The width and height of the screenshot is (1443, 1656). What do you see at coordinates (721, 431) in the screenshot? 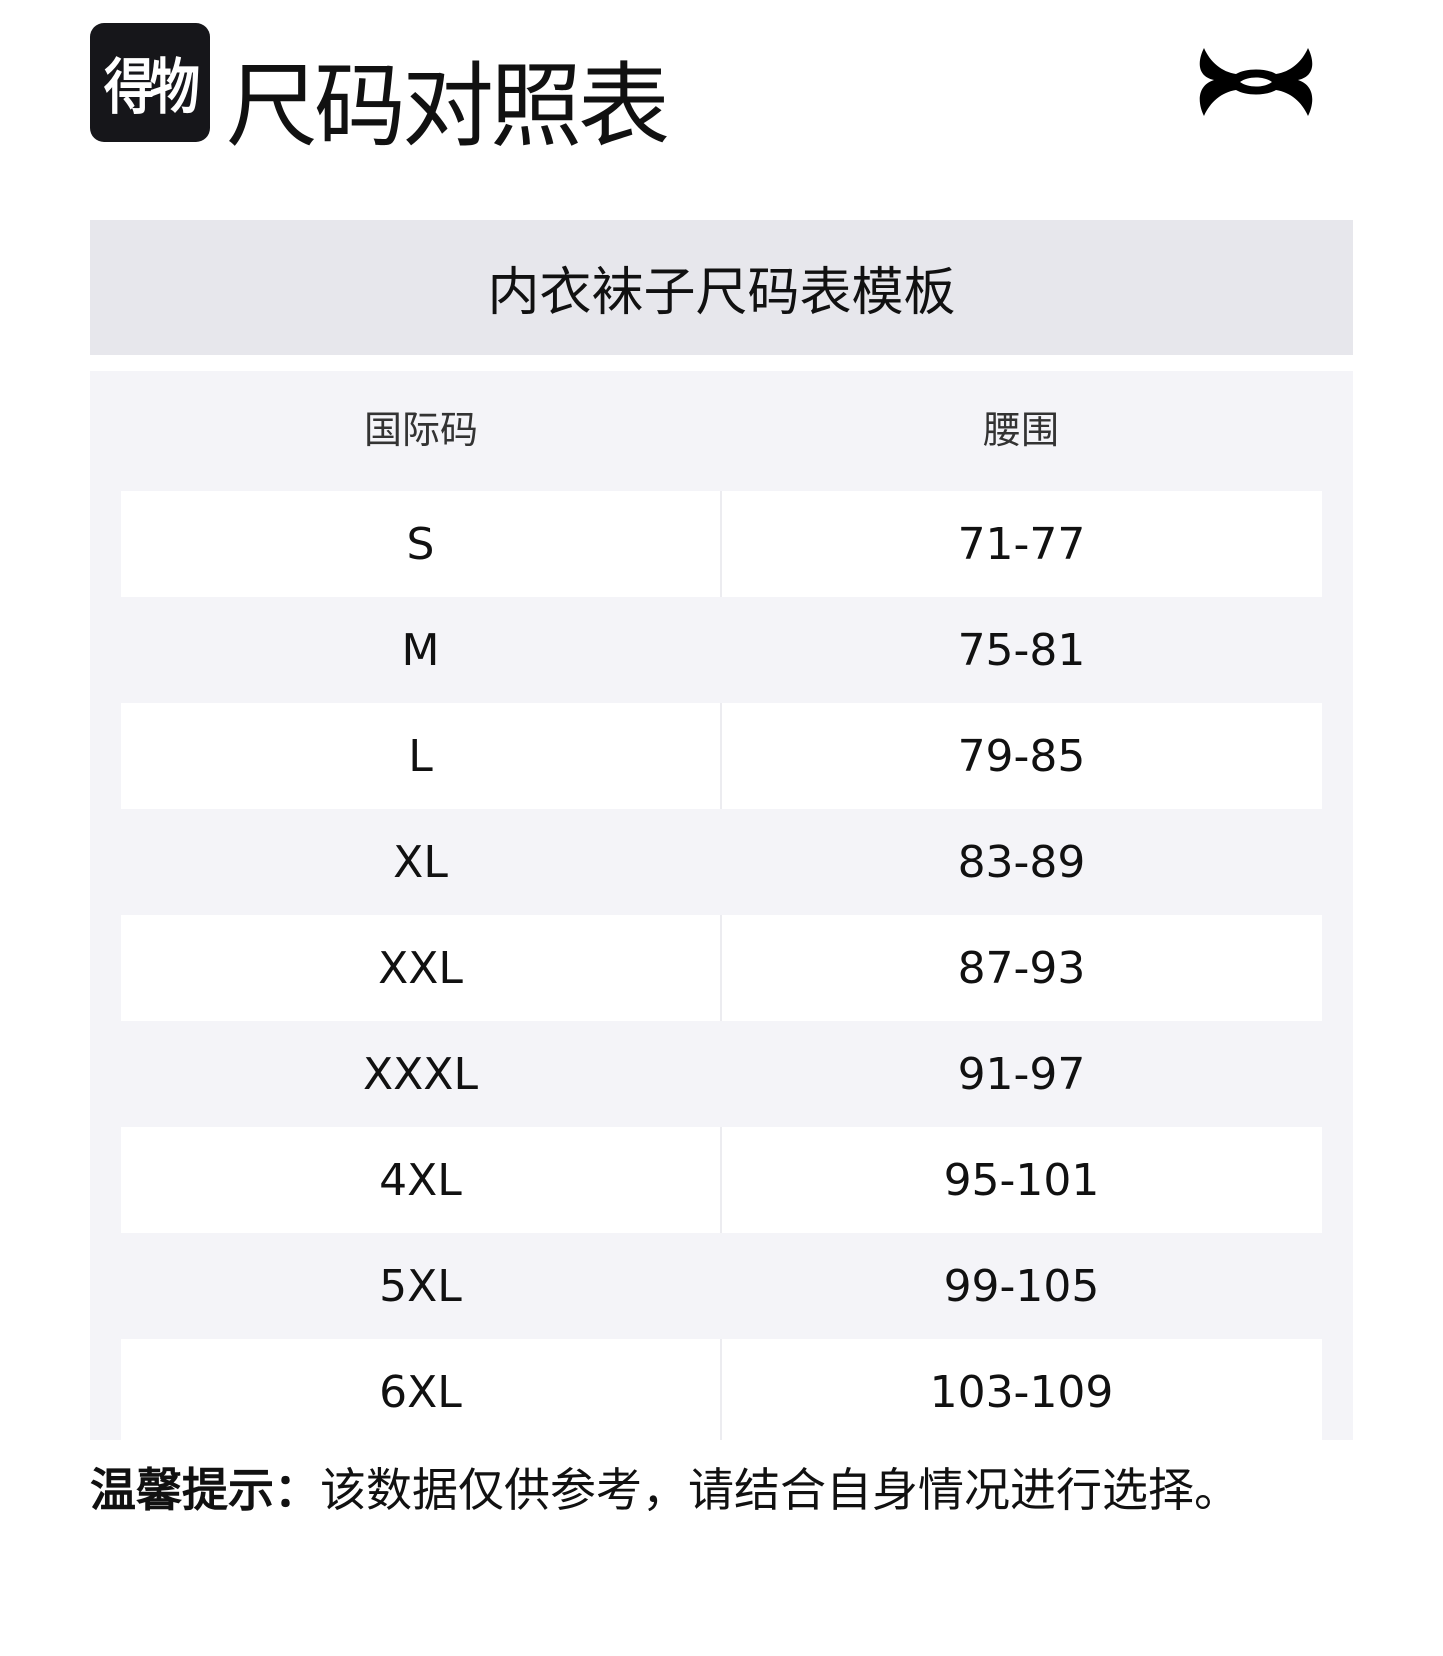
I see `table-header: 国际码 腰围` at bounding box center [721, 431].